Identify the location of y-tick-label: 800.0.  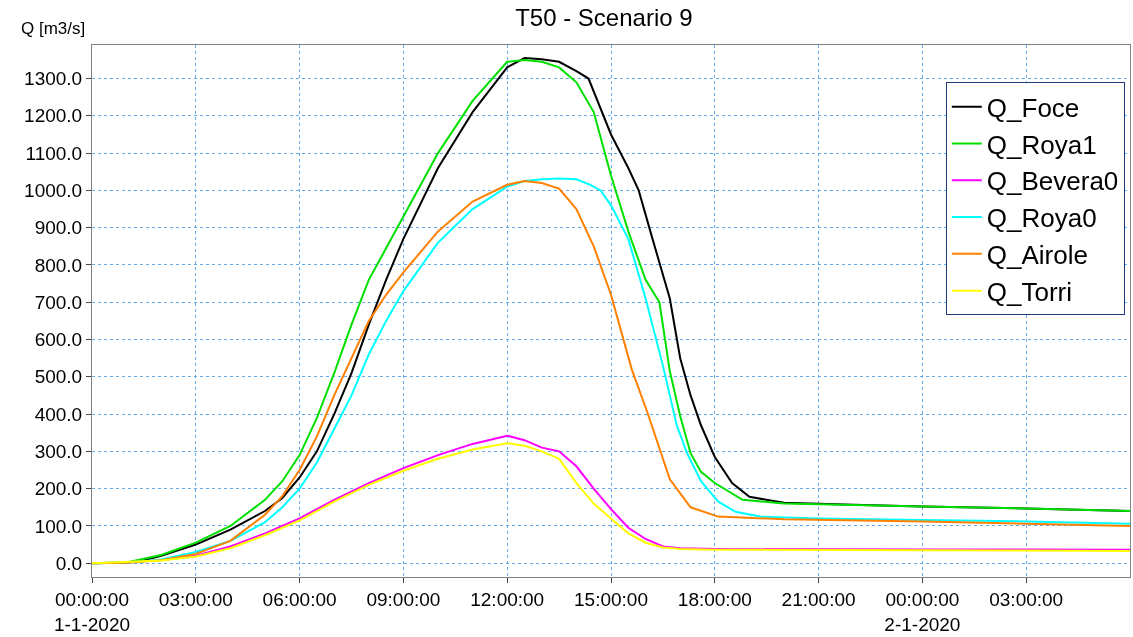
(58, 265).